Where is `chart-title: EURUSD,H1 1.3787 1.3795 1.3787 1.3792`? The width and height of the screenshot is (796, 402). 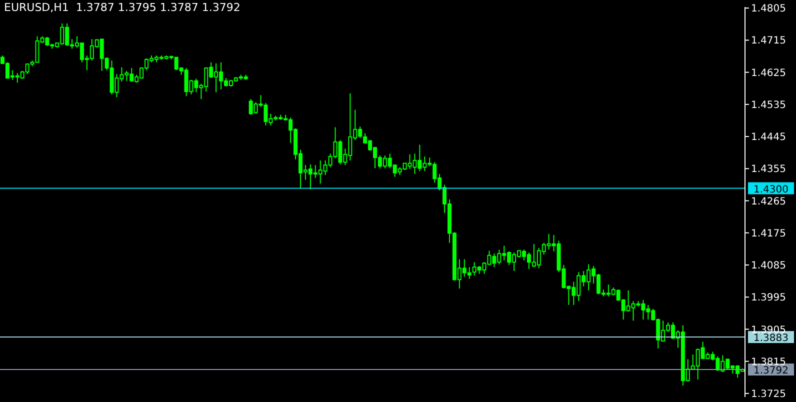
chart-title: EURUSD,H1 1.3787 1.3795 1.3787 1.3792 is located at coordinates (122, 7).